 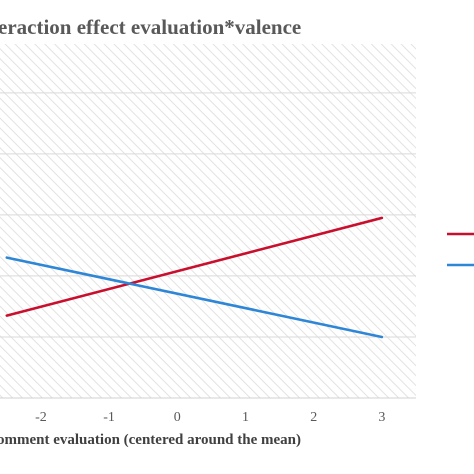 I want to click on x-tick-label-1: -1, so click(x=109, y=417).